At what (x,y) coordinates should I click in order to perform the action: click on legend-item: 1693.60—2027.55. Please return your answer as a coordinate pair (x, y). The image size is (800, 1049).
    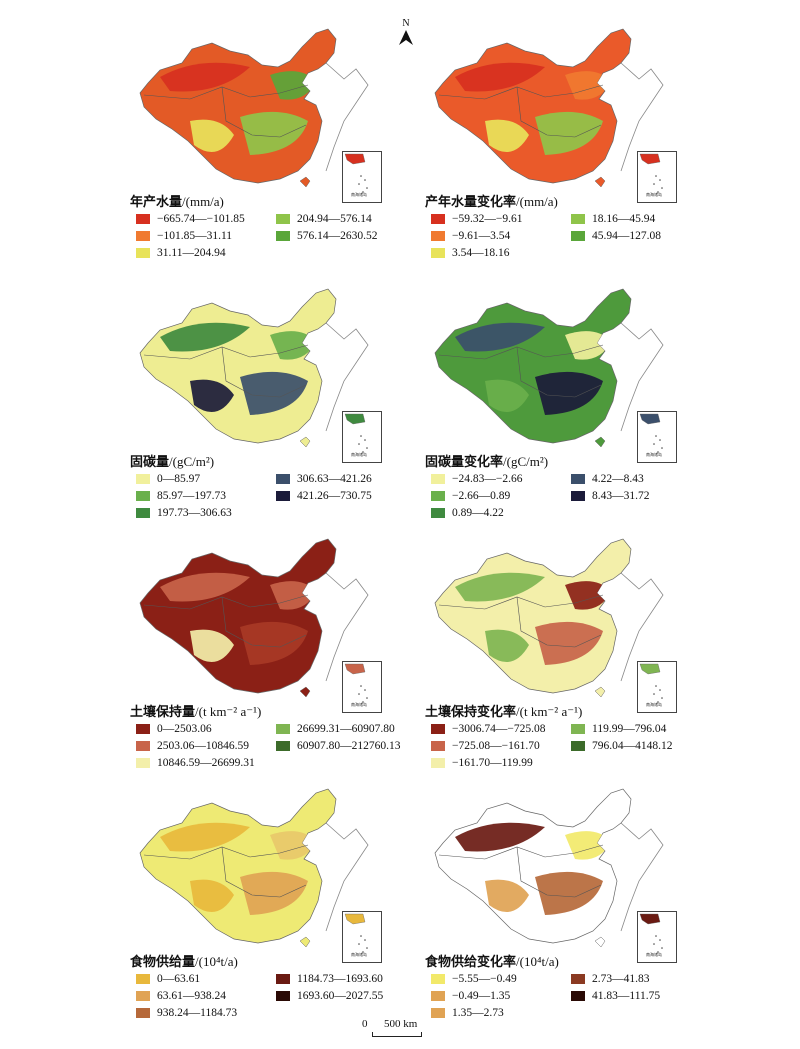
    Looking at the image, I should click on (329, 996).